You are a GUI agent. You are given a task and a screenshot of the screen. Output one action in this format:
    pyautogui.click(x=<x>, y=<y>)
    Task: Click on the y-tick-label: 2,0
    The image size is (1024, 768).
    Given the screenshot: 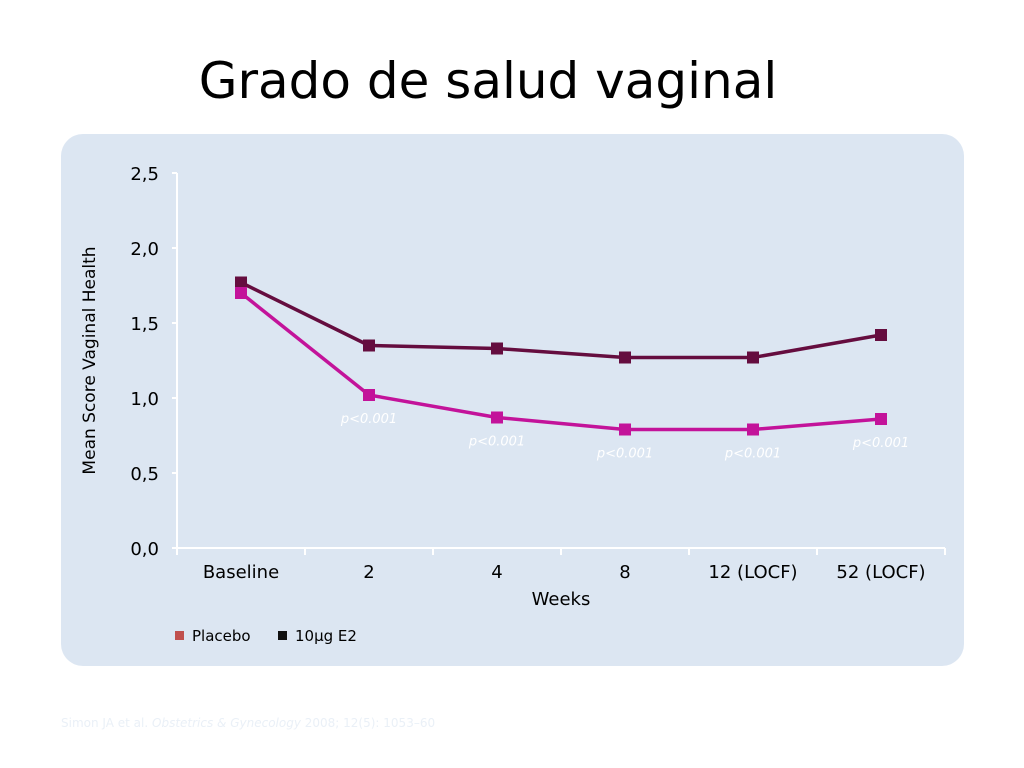 What is the action you would take?
    pyautogui.click(x=144, y=249)
    